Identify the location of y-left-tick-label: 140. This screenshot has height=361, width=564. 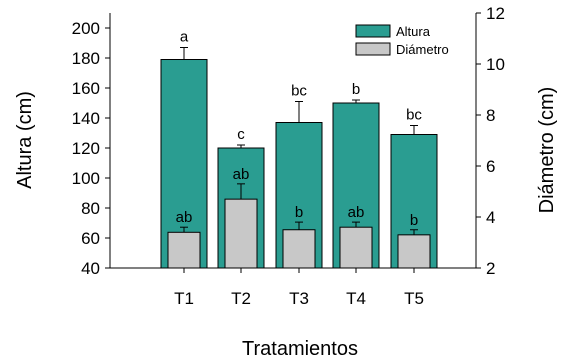
(86, 118).